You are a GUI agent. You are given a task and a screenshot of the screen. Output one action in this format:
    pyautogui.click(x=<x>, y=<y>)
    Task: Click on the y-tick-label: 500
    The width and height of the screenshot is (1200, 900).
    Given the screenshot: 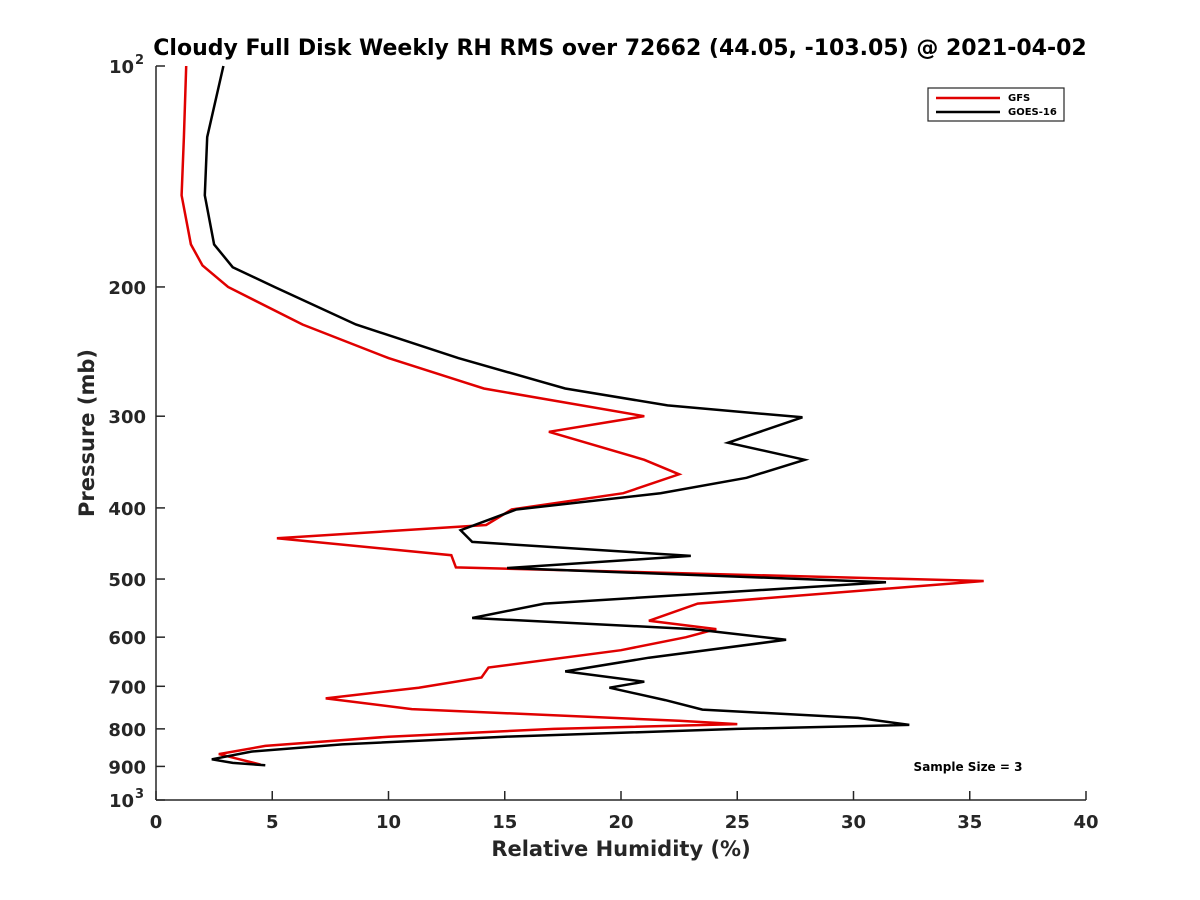 What is the action you would take?
    pyautogui.click(x=127, y=580)
    